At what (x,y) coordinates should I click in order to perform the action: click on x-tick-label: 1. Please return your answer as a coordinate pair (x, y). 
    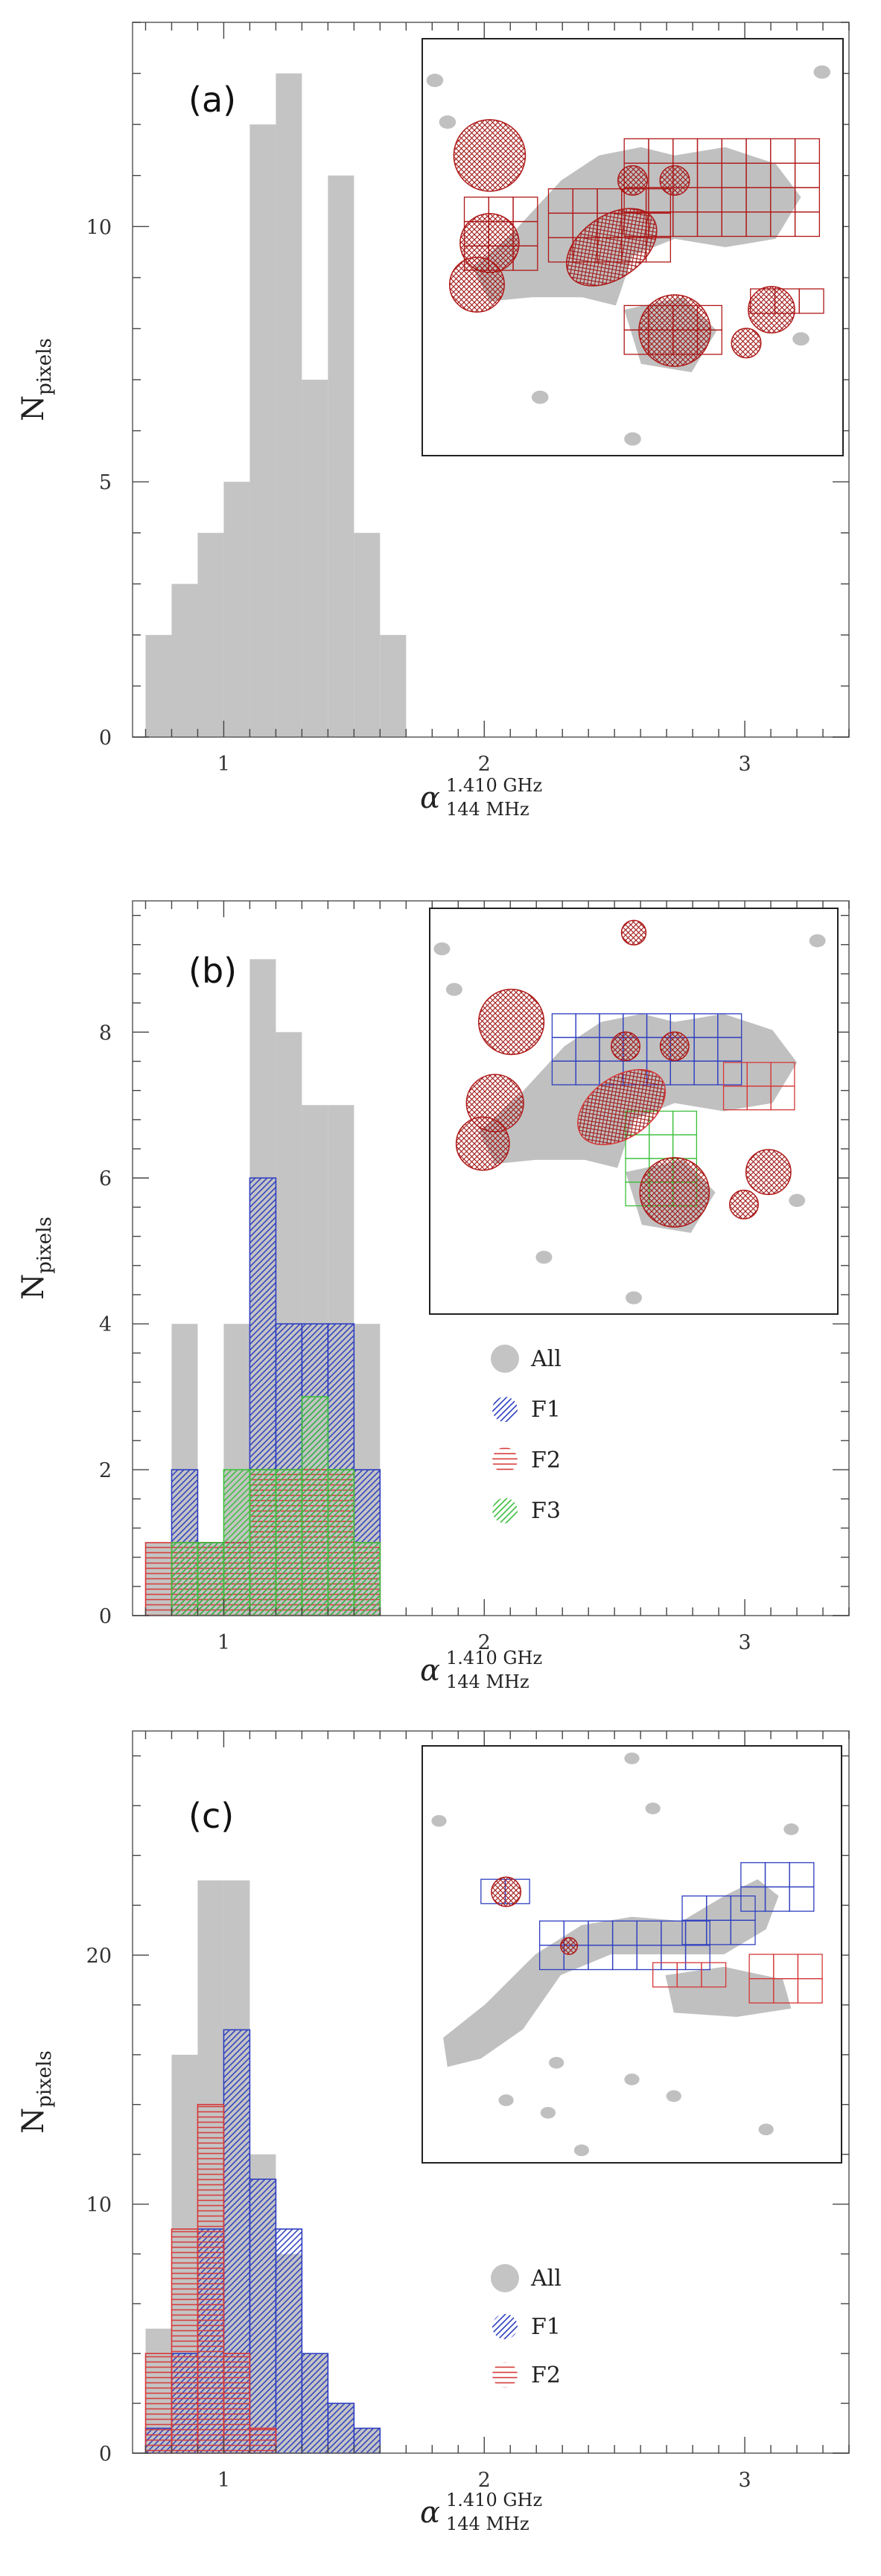
    Looking at the image, I should click on (223, 764).